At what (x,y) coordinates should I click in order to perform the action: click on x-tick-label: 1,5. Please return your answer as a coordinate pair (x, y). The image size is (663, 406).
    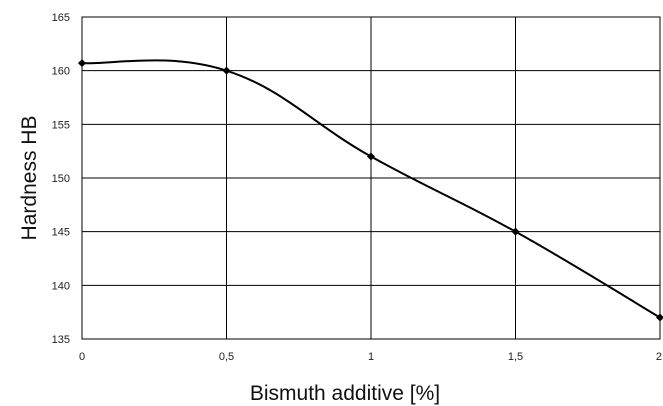
    Looking at the image, I should click on (515, 357).